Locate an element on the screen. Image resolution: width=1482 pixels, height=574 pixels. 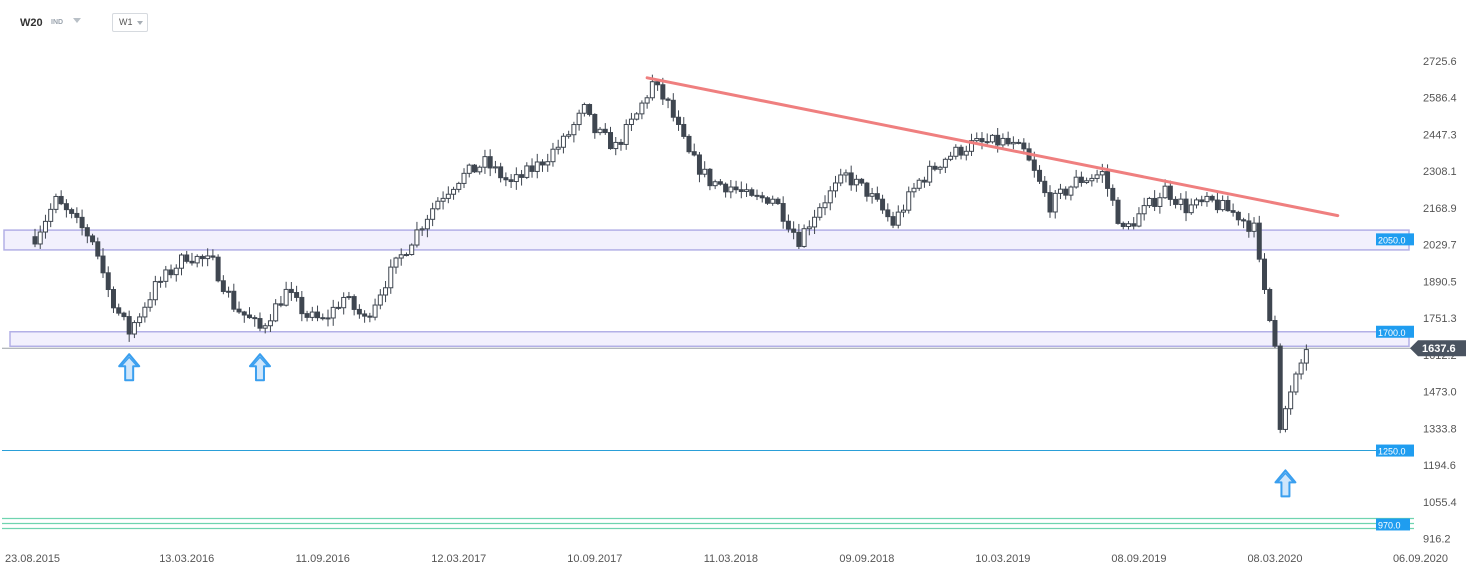
trendline is located at coordinates (992, 147).